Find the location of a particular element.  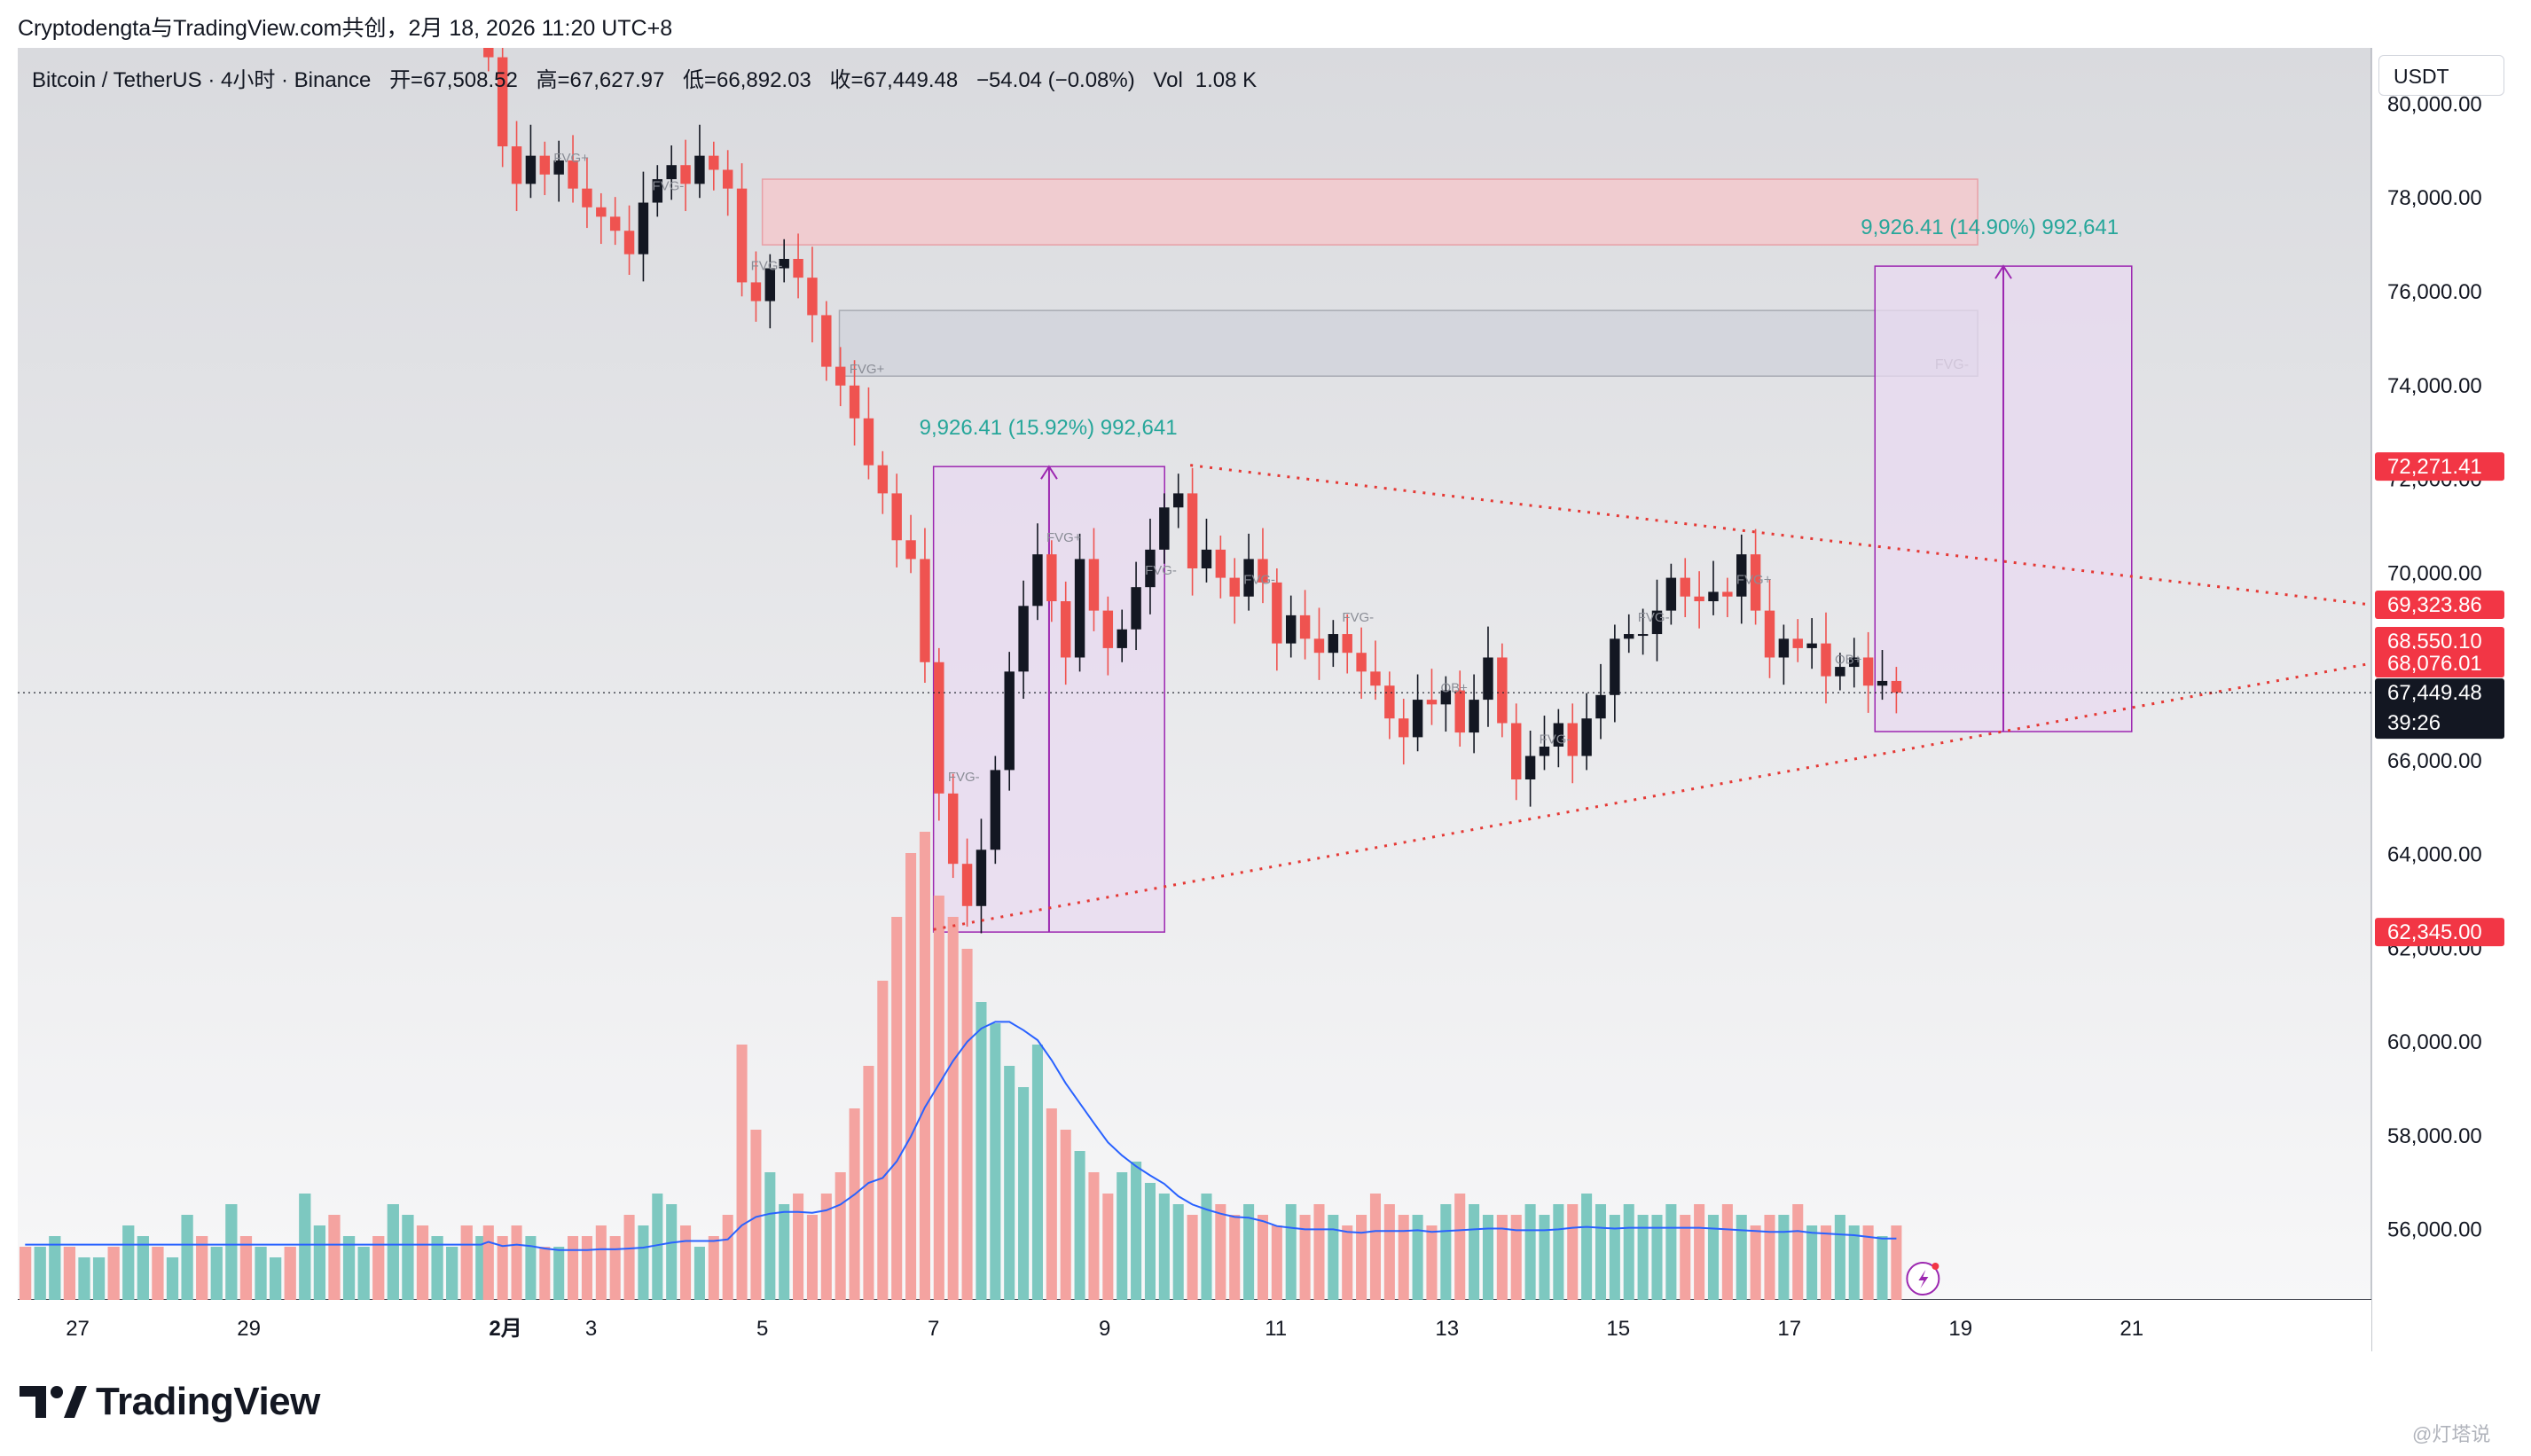

legend-change: −54.04 (−0.08%) is located at coordinates (1056, 80).